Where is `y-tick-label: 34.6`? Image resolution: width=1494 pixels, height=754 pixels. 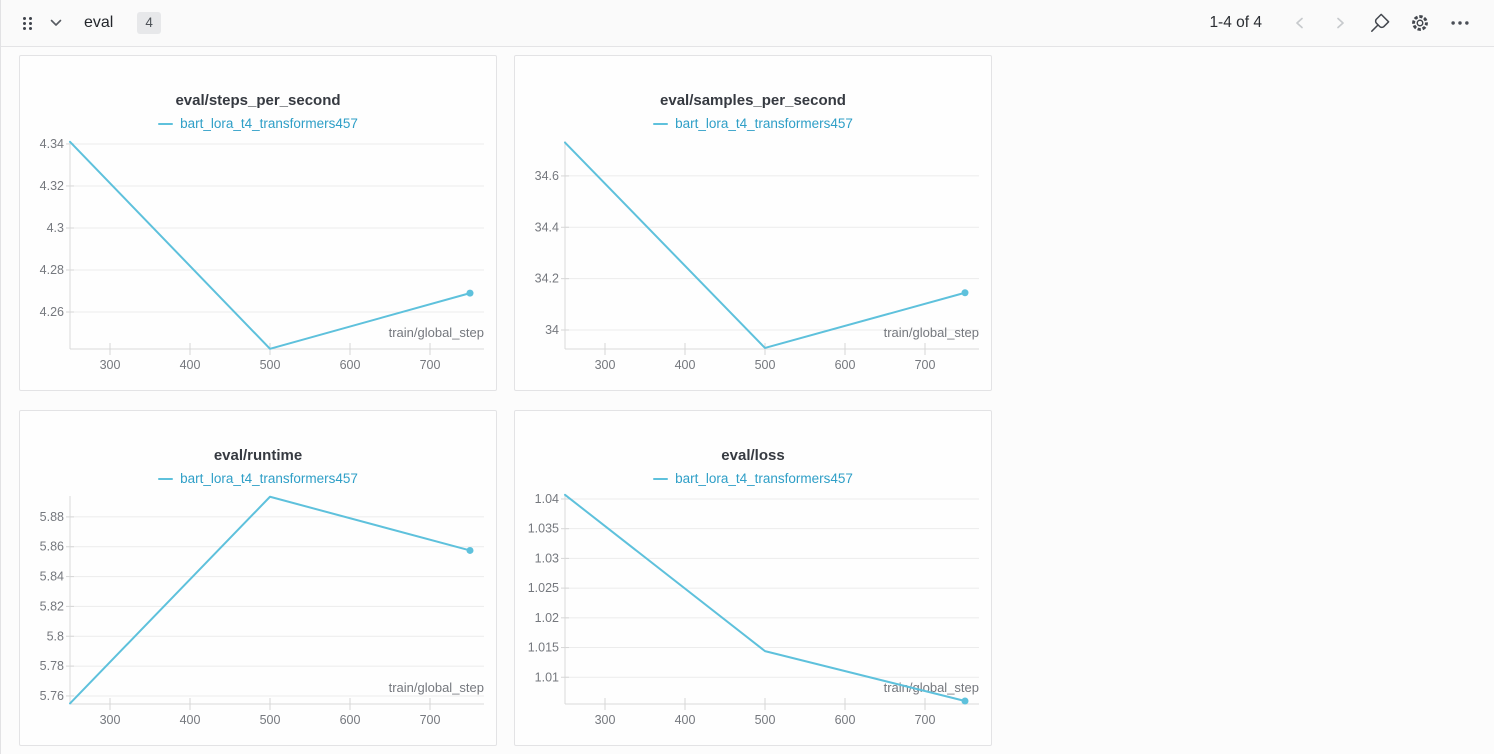 y-tick-label: 34.6 is located at coordinates (547, 176).